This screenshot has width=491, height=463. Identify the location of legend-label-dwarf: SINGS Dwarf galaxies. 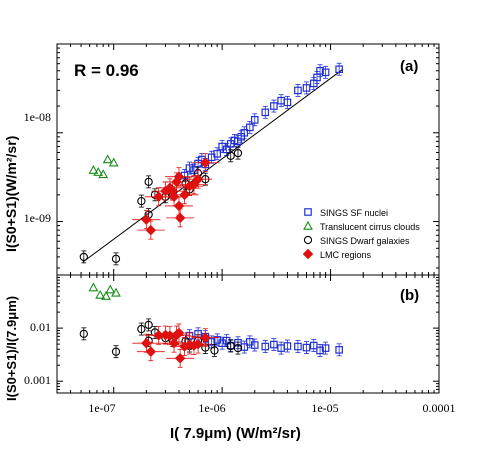
(365, 241).